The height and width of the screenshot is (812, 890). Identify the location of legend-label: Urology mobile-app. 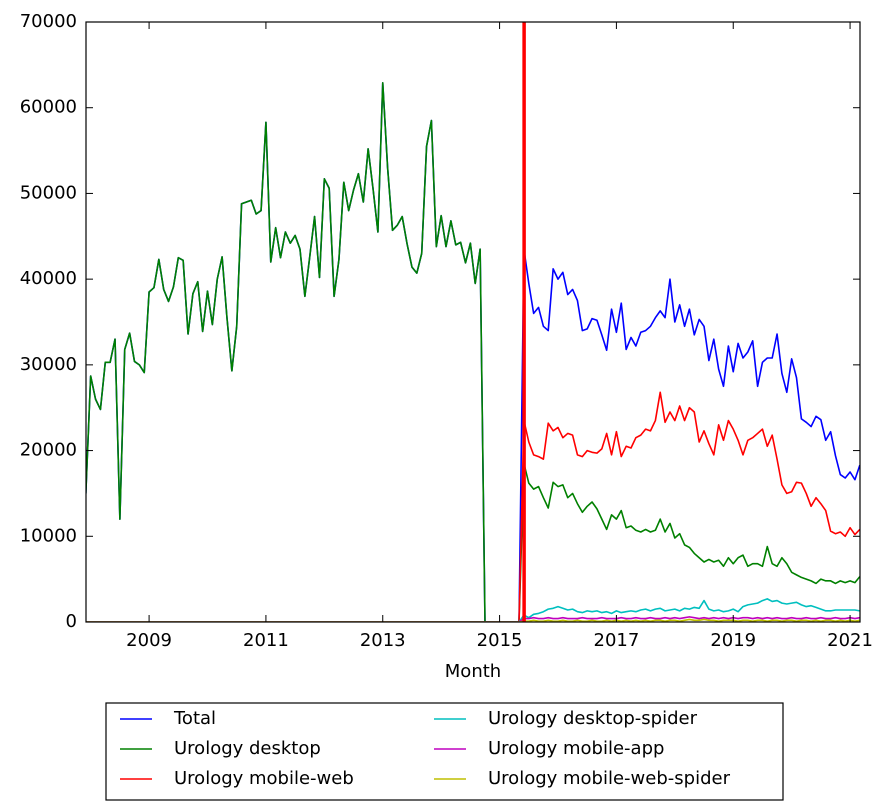
(576, 748).